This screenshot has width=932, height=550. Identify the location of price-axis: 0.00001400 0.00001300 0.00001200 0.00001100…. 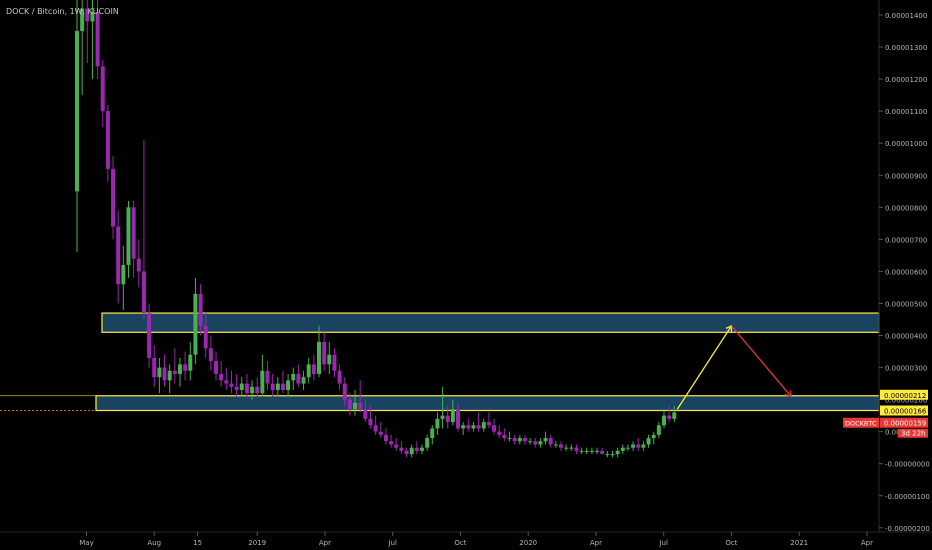
(904, 272).